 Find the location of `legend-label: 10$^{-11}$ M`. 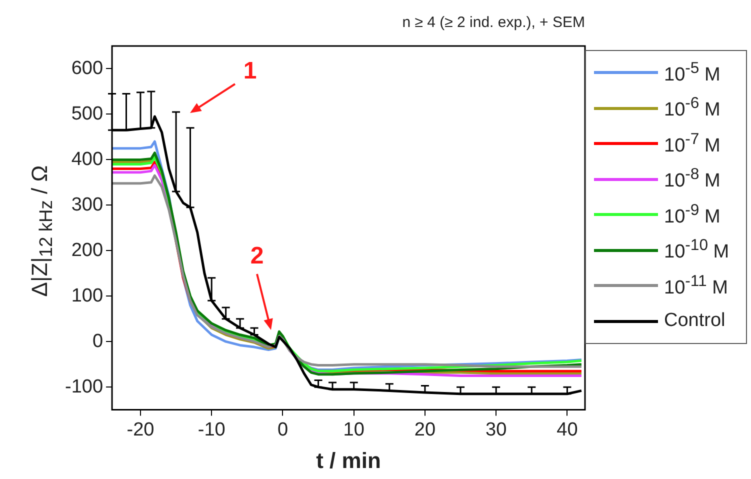

legend-label: 10$^{-11}$ M is located at coordinates (696, 285).